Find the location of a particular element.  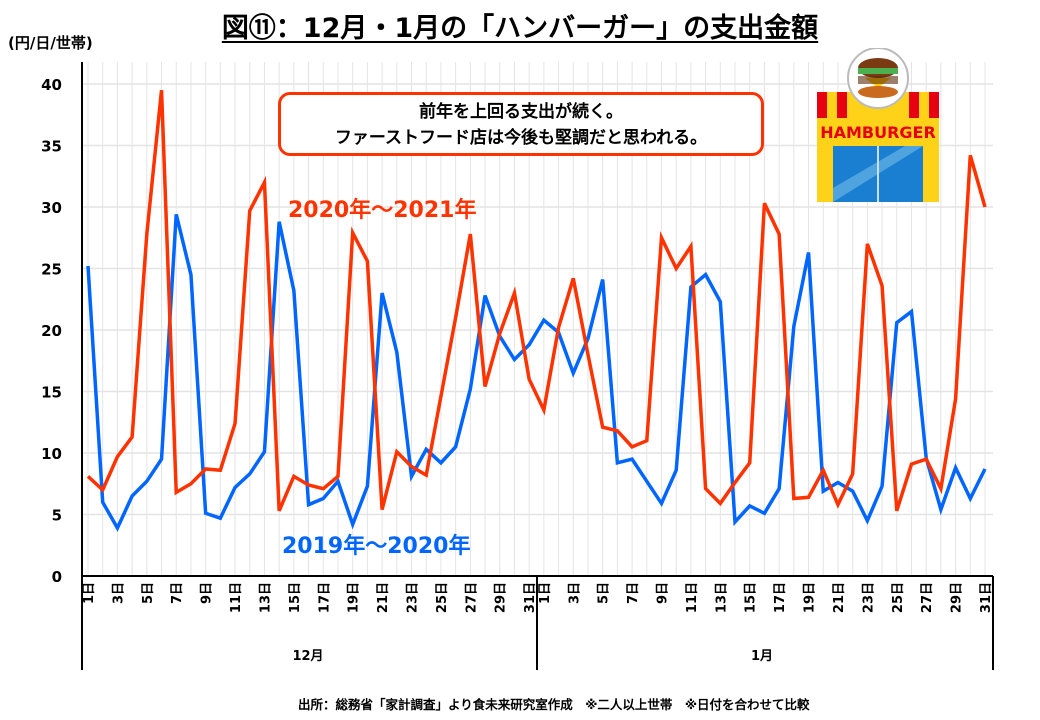

y-tick-label: 0 is located at coordinates (57, 577).